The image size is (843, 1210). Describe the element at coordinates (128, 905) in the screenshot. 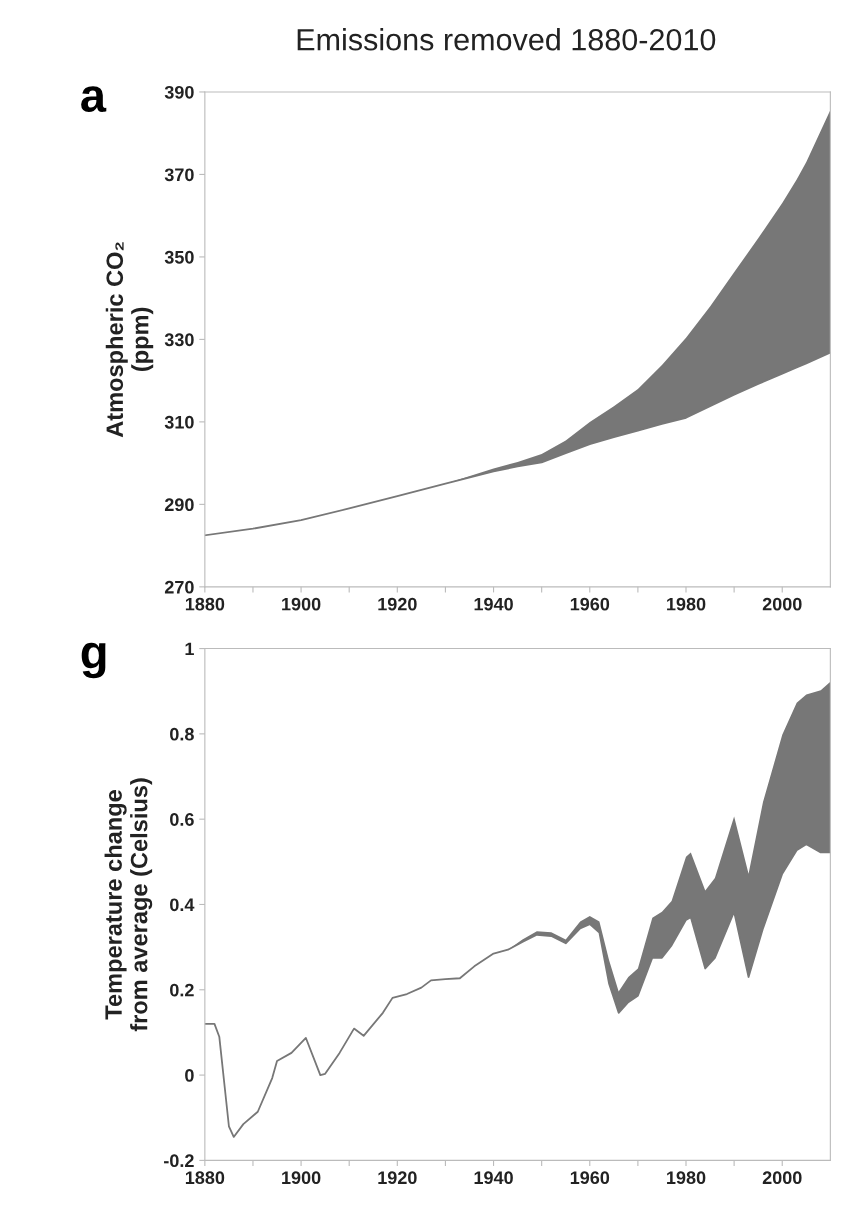

I see `y-axis-title: Temperature change from average (Celsius)` at that location.